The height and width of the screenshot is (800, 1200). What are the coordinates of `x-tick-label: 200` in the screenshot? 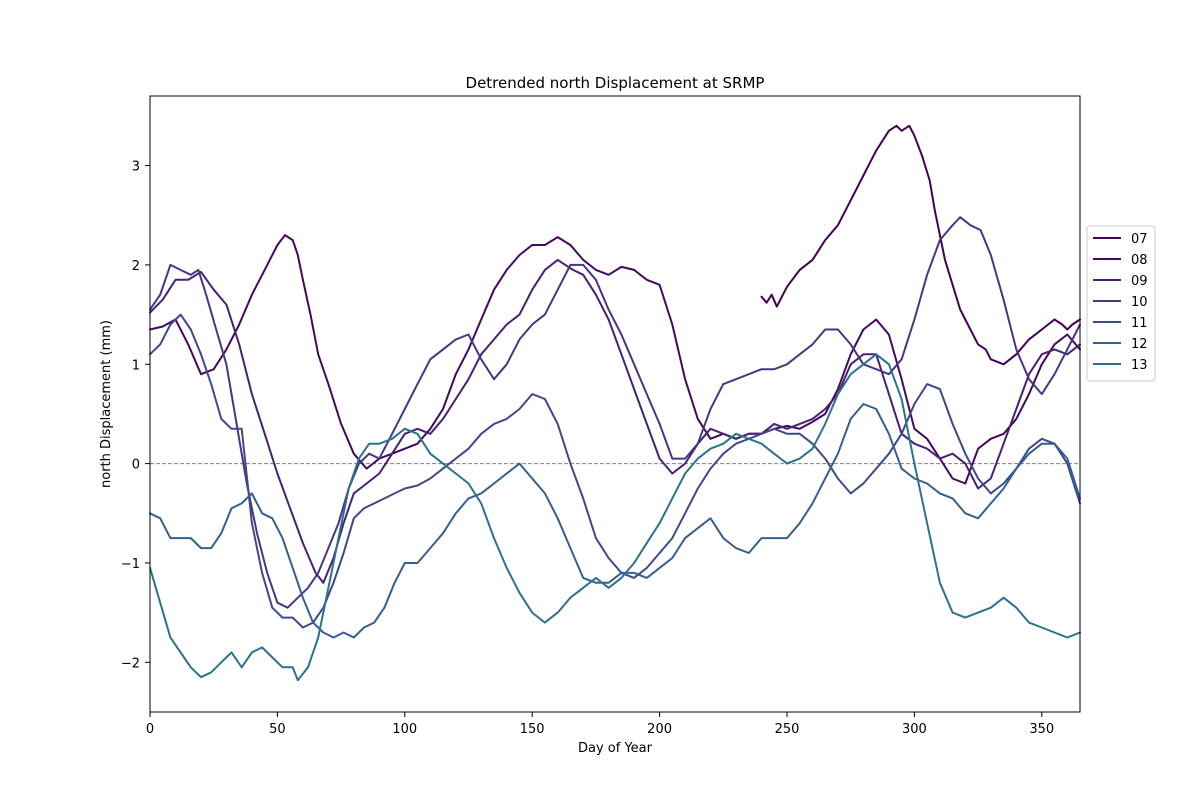 It's located at (659, 729).